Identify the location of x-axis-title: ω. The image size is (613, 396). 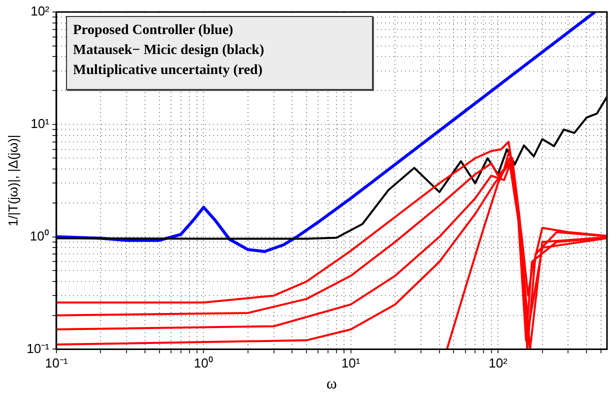
(331, 384).